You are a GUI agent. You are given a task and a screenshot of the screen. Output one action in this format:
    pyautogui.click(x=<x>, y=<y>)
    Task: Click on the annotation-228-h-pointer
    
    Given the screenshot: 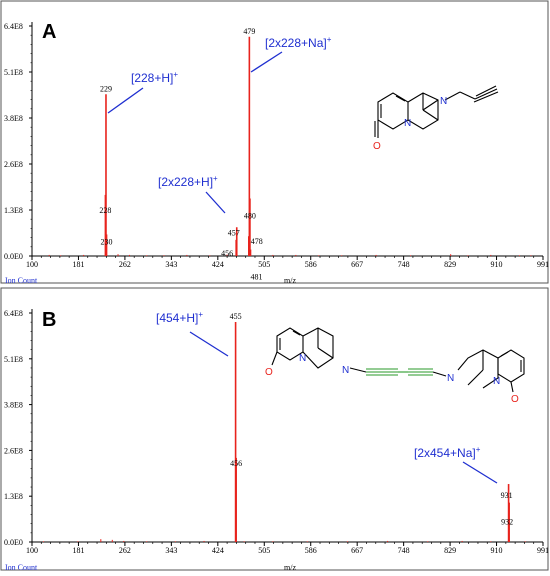 What is the action you would take?
    pyautogui.click(x=125, y=100)
    